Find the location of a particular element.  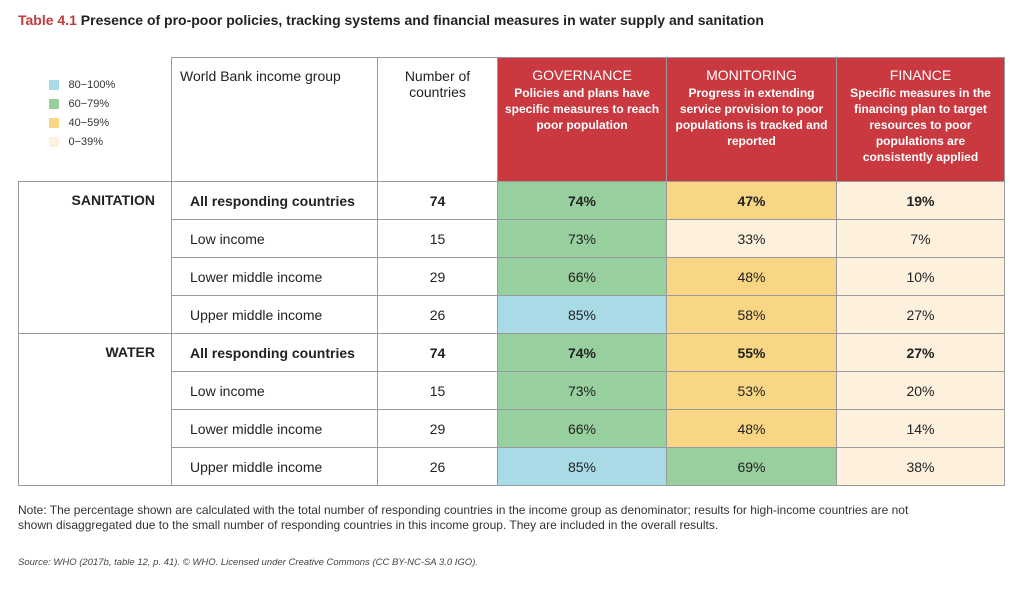

table-row: Low income 15 73% 53% 20% is located at coordinates (512, 390).